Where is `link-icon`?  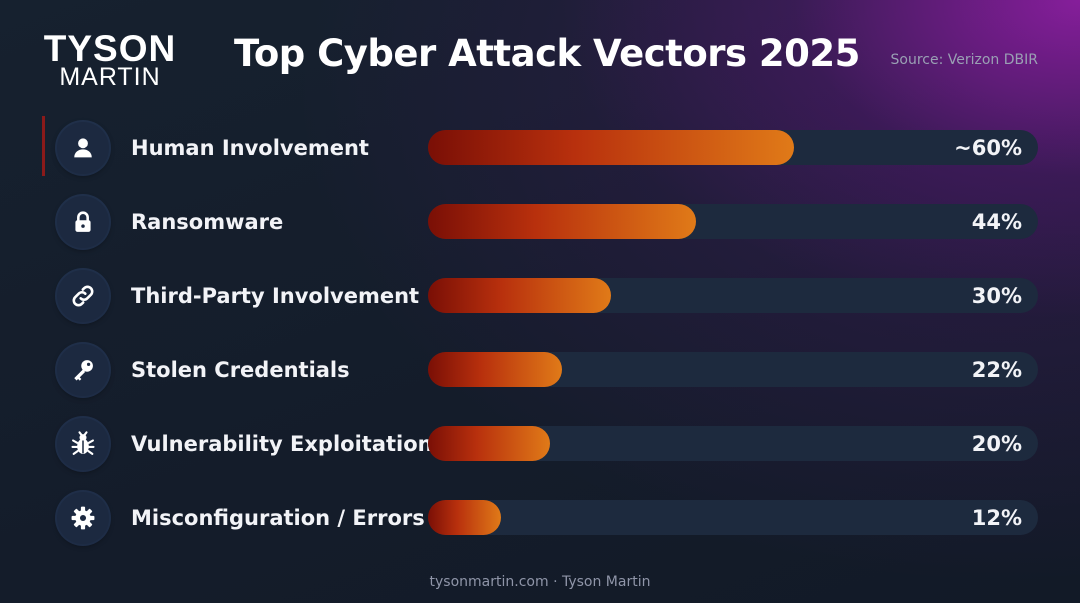
link-icon is located at coordinates (83, 296).